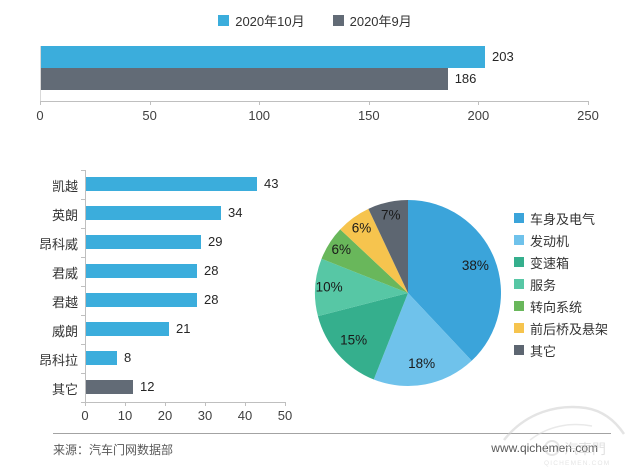 Image resolution: width=630 pixels, height=470 pixels. I want to click on x-axis-tick-label: 40, so click(245, 415).